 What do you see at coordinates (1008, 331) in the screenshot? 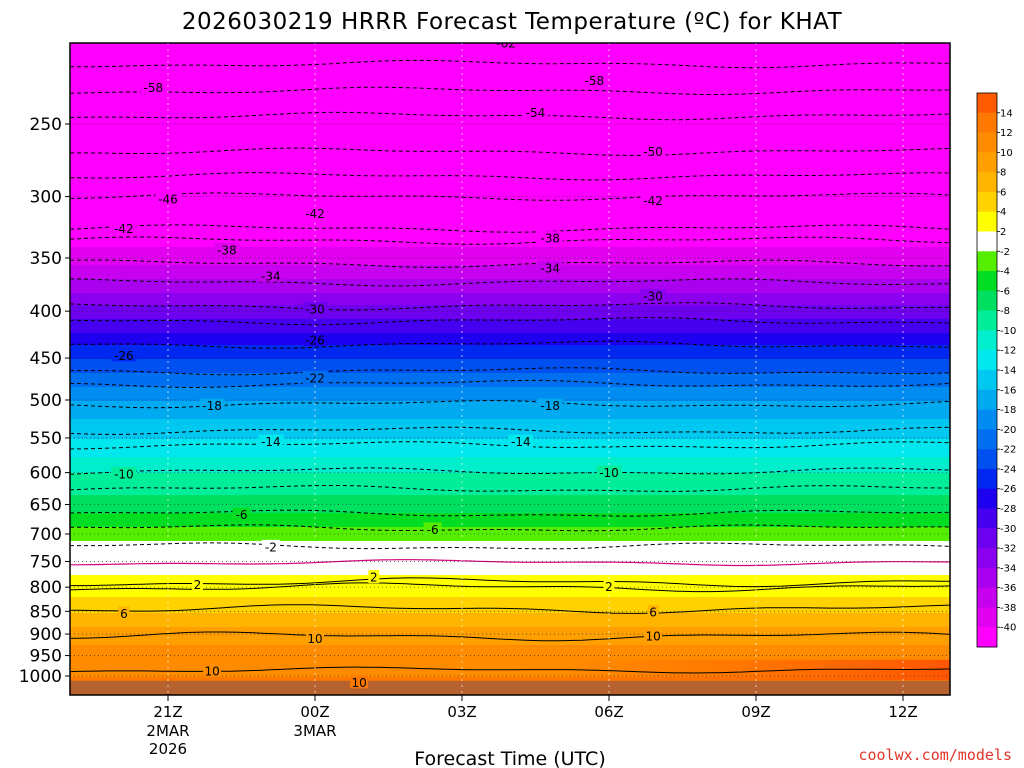
I see `colorbar-label: -10` at bounding box center [1008, 331].